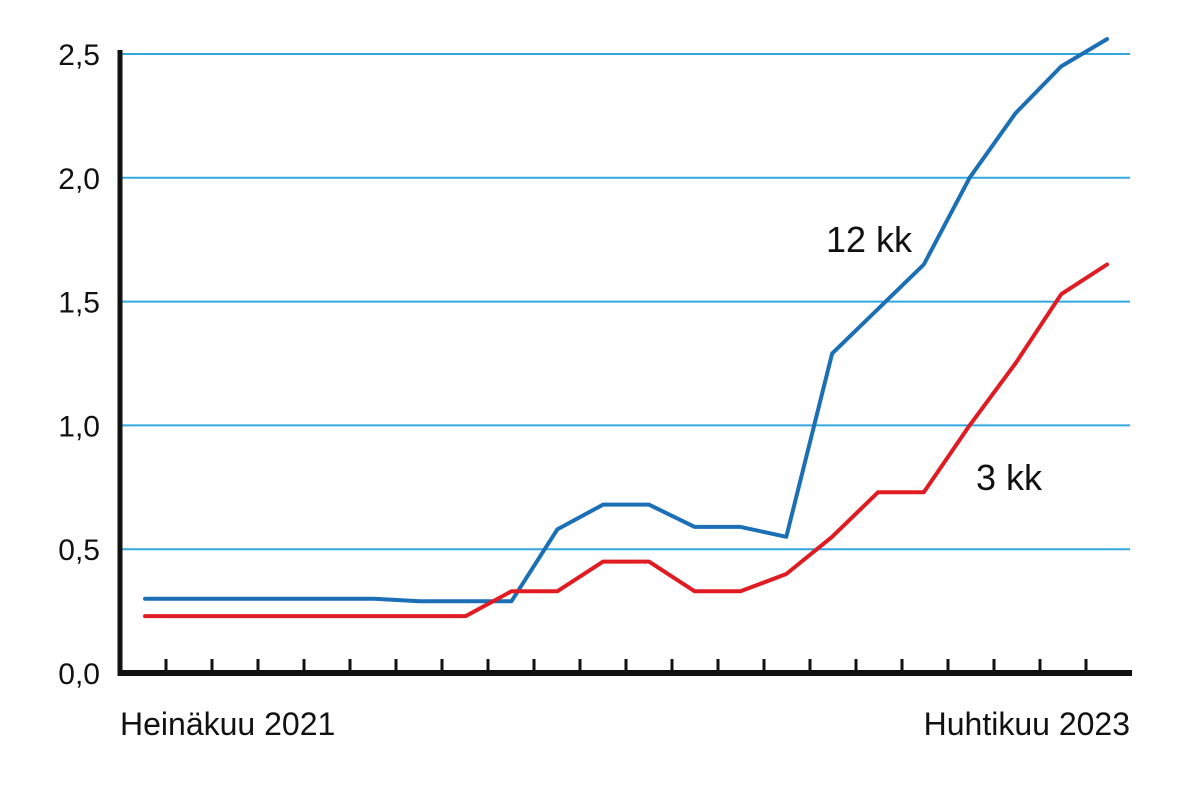  Describe the element at coordinates (869, 239) in the screenshot. I see `series-label-12kk: 12 kk` at that location.